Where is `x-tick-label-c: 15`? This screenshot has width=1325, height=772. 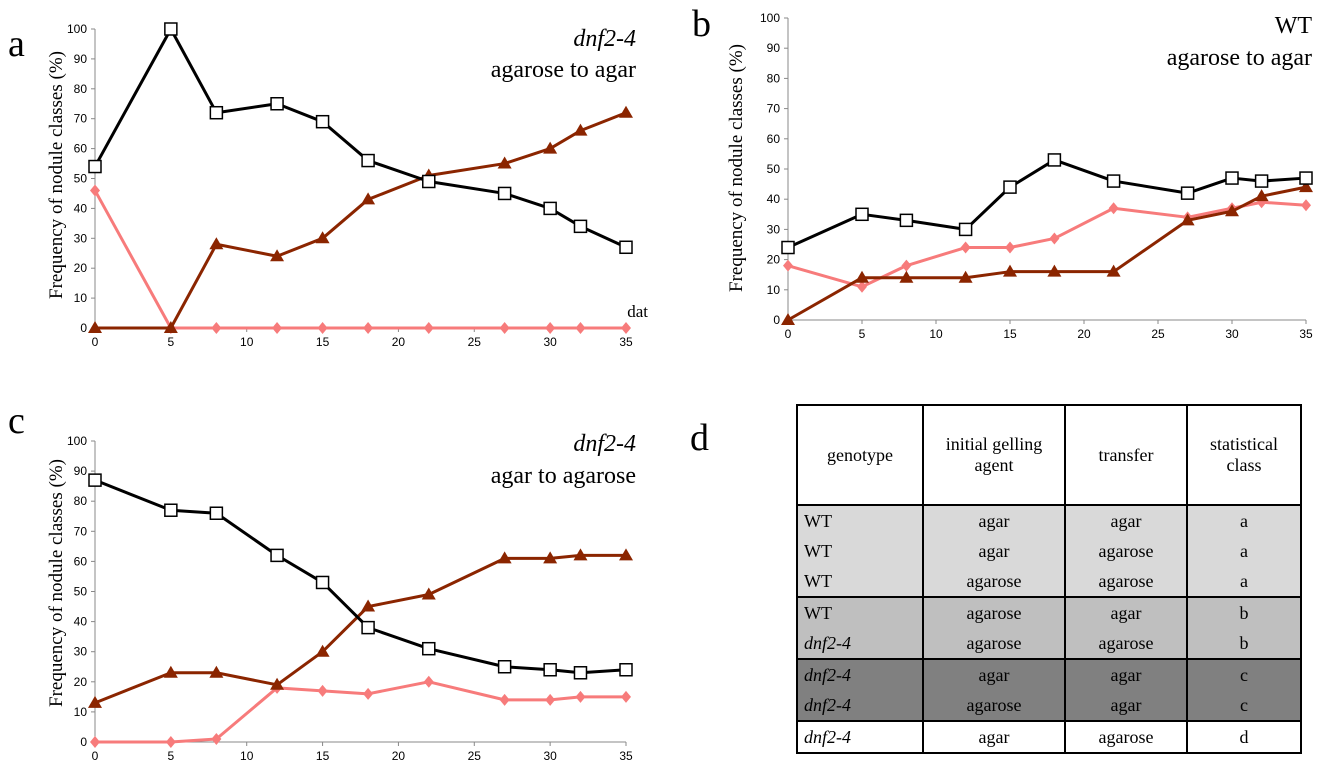
x-tick-label-c: 15 is located at coordinates (323, 756).